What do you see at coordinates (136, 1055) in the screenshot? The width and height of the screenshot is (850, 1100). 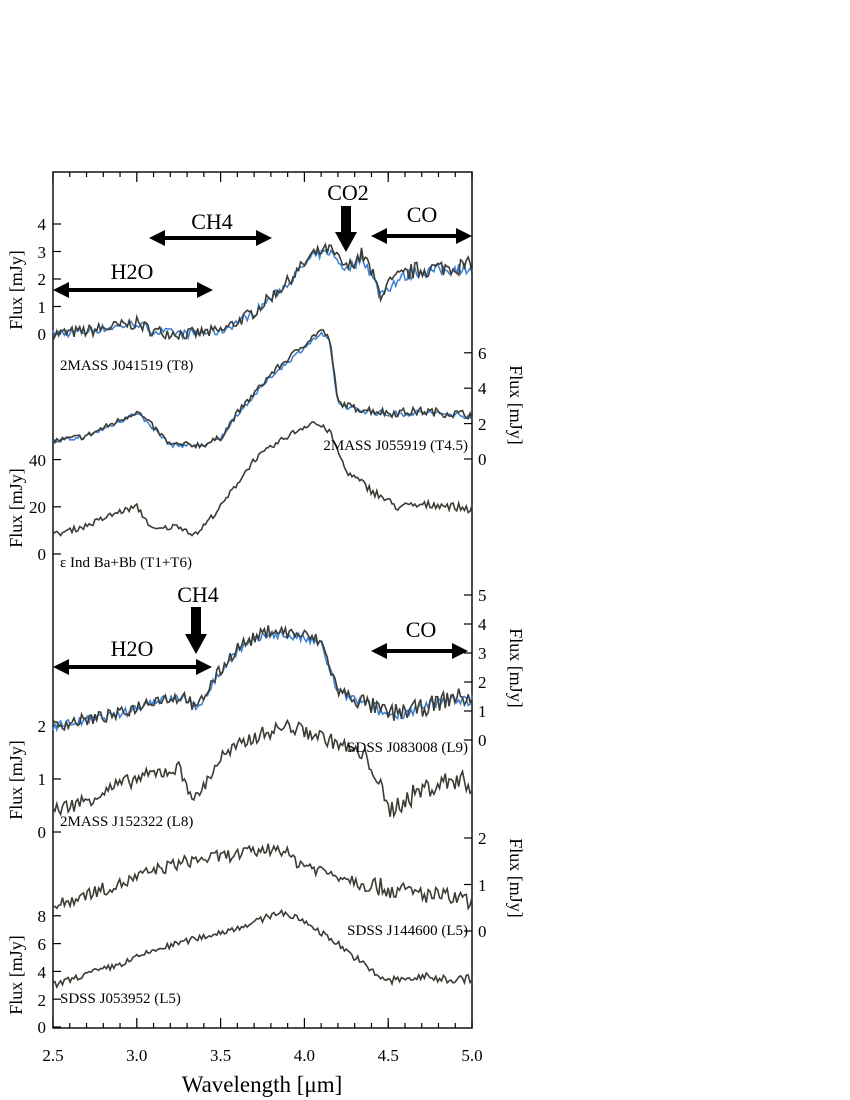 I see `x-tick-label: 3.0` at bounding box center [136, 1055].